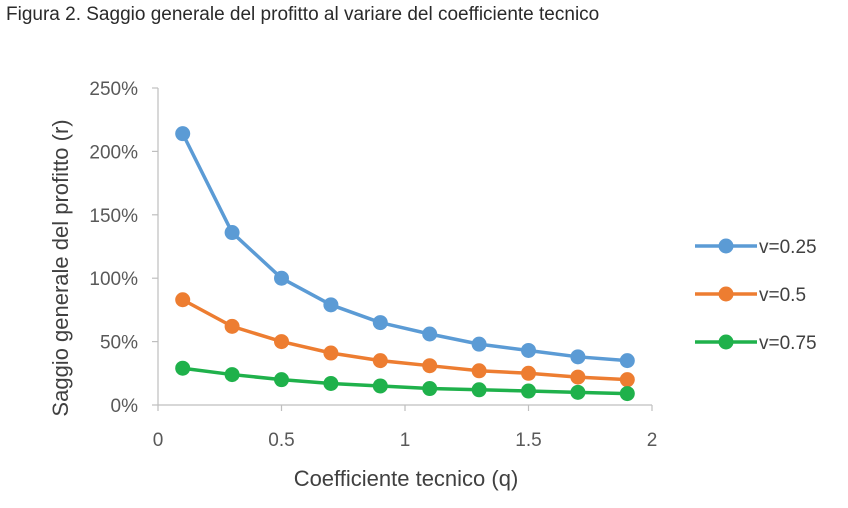 The image size is (848, 508). I want to click on x-tick-label: 0.5, so click(281, 440).